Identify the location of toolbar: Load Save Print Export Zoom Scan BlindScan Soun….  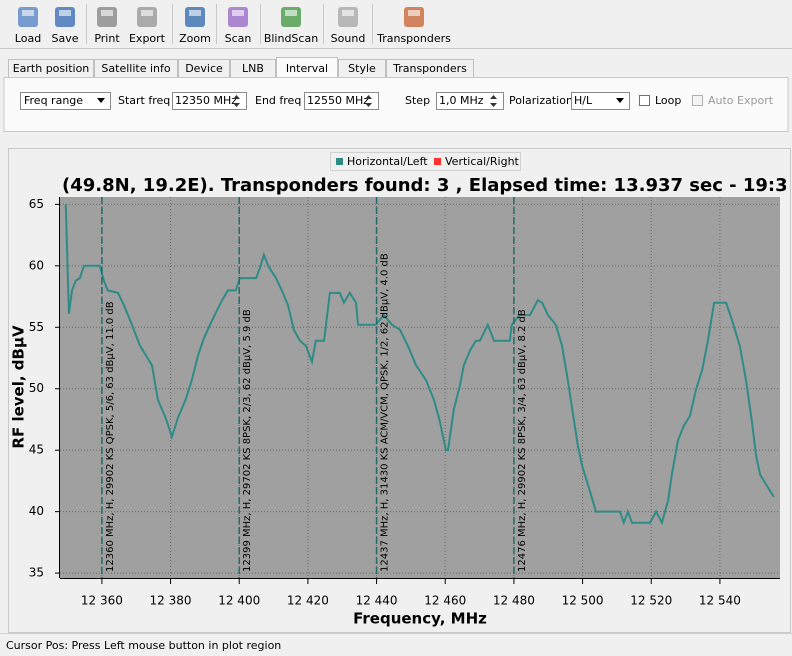
(233, 24).